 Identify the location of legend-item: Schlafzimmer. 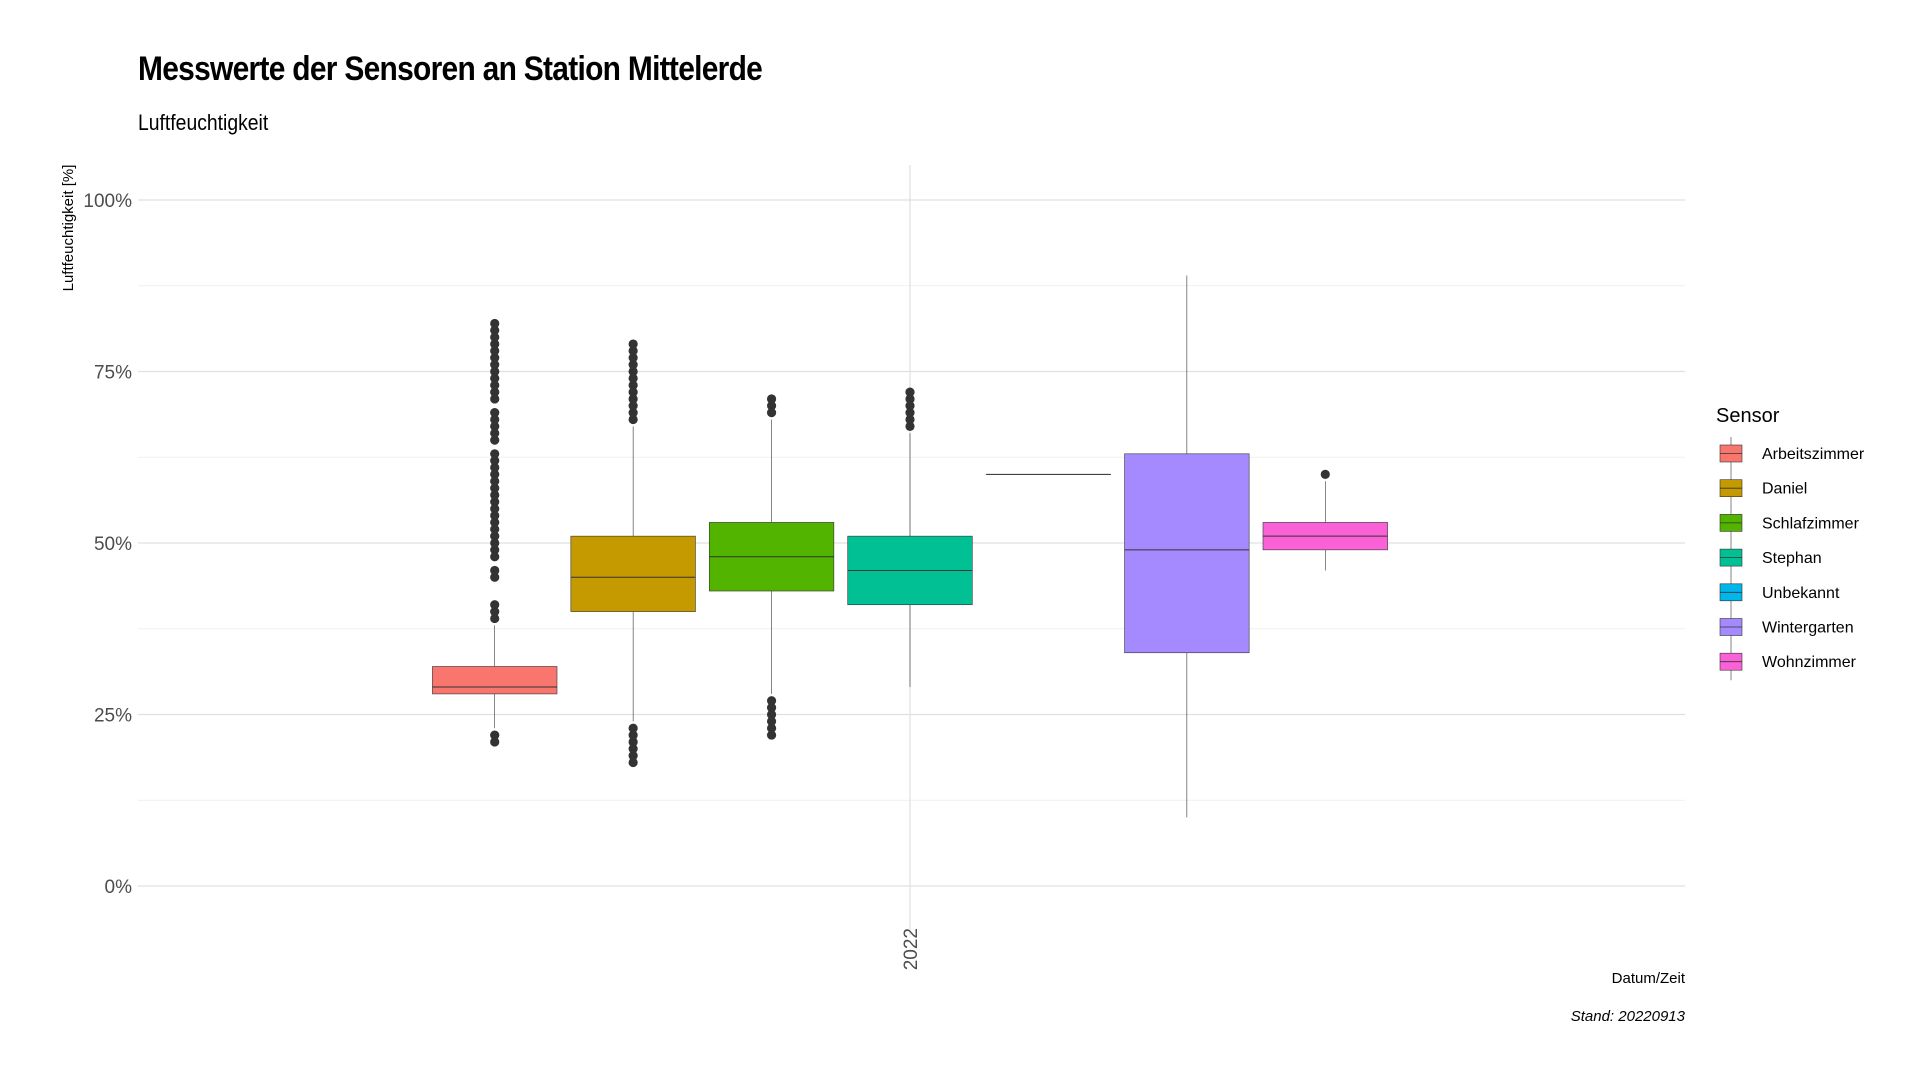
(1789, 524).